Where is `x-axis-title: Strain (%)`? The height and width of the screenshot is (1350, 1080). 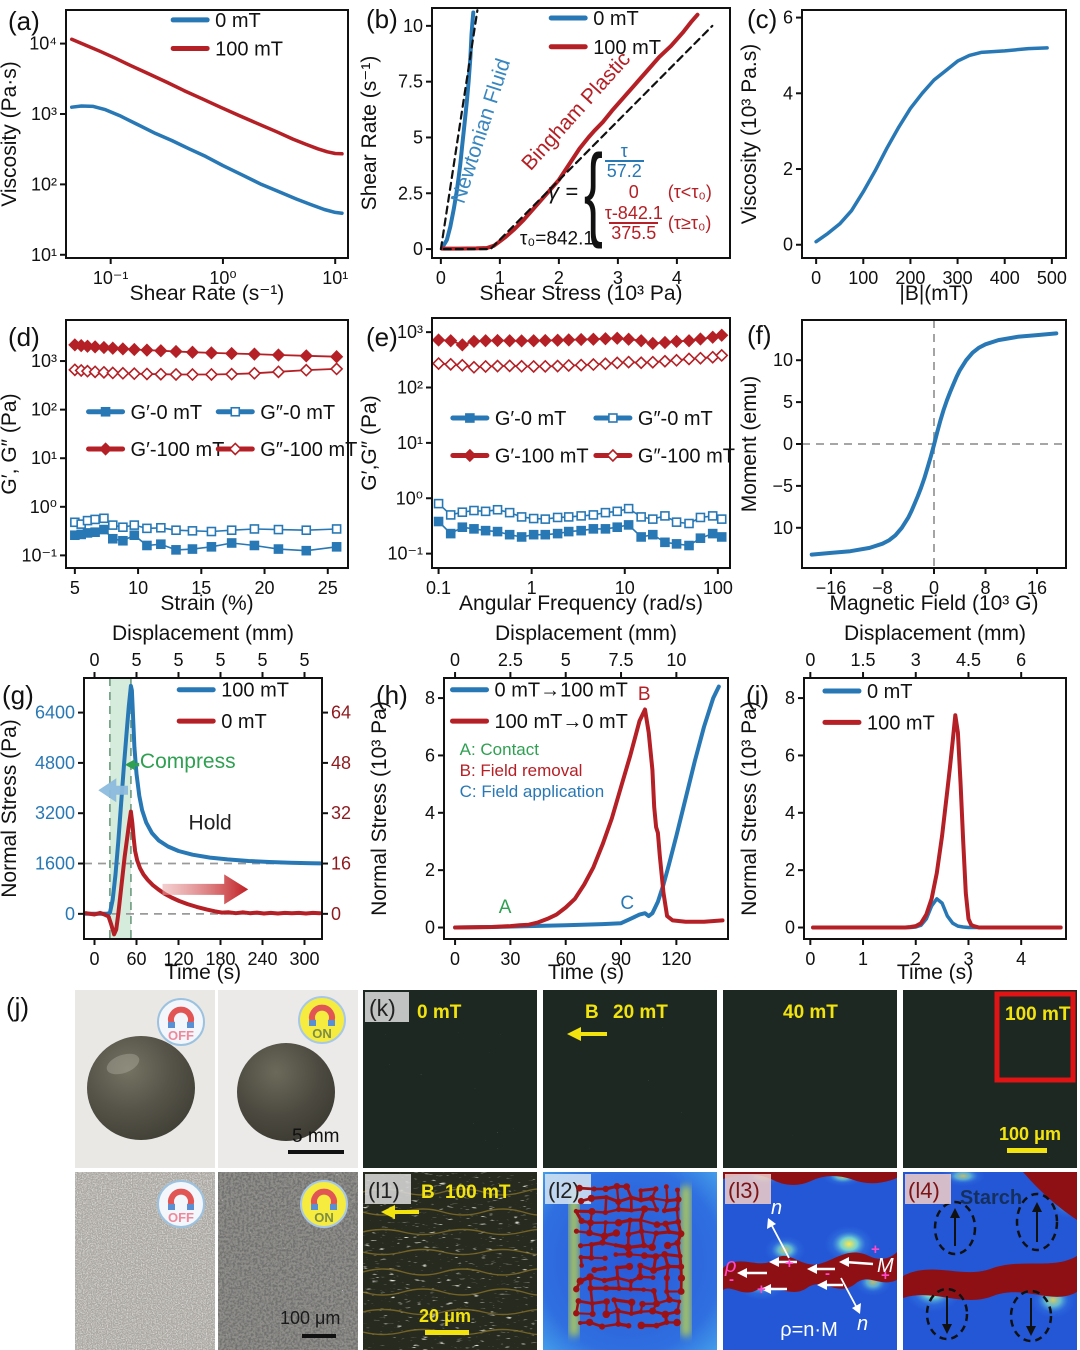
x-axis-title: Strain (%) is located at coordinates (206, 603).